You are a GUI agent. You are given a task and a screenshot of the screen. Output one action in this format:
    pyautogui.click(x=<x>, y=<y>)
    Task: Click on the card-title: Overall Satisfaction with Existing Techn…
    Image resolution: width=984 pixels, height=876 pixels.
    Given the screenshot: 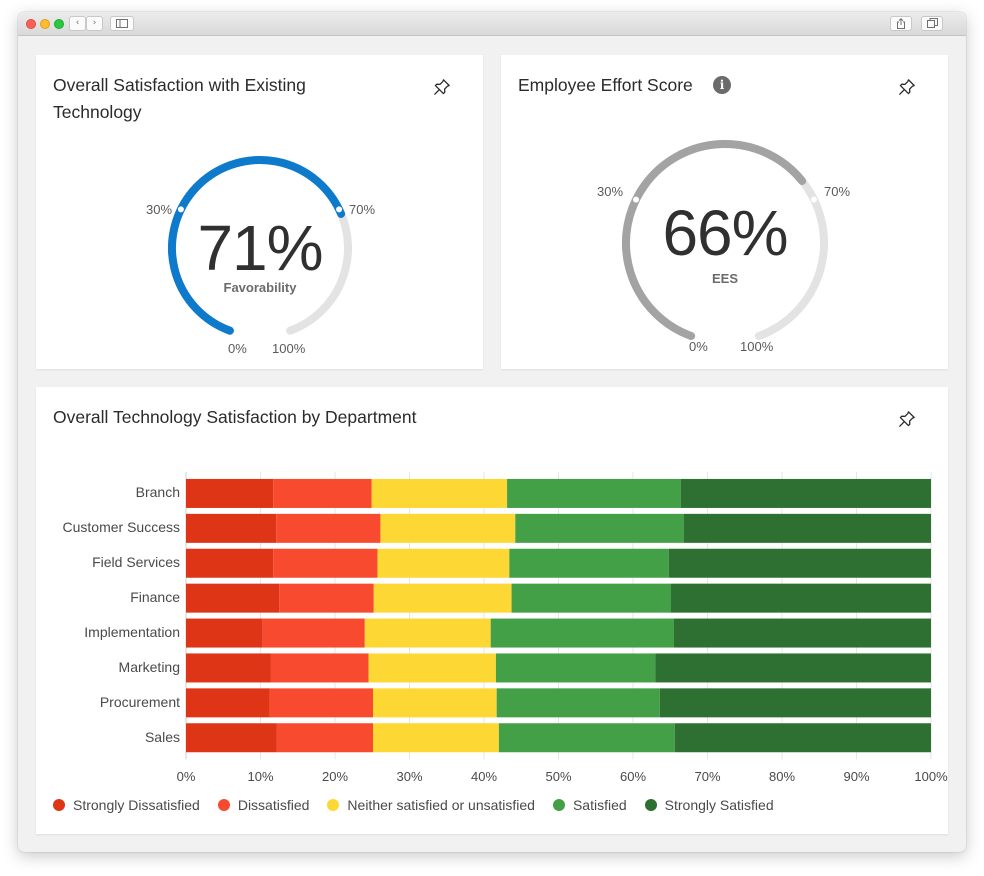 What is the action you would take?
    pyautogui.click(x=179, y=98)
    